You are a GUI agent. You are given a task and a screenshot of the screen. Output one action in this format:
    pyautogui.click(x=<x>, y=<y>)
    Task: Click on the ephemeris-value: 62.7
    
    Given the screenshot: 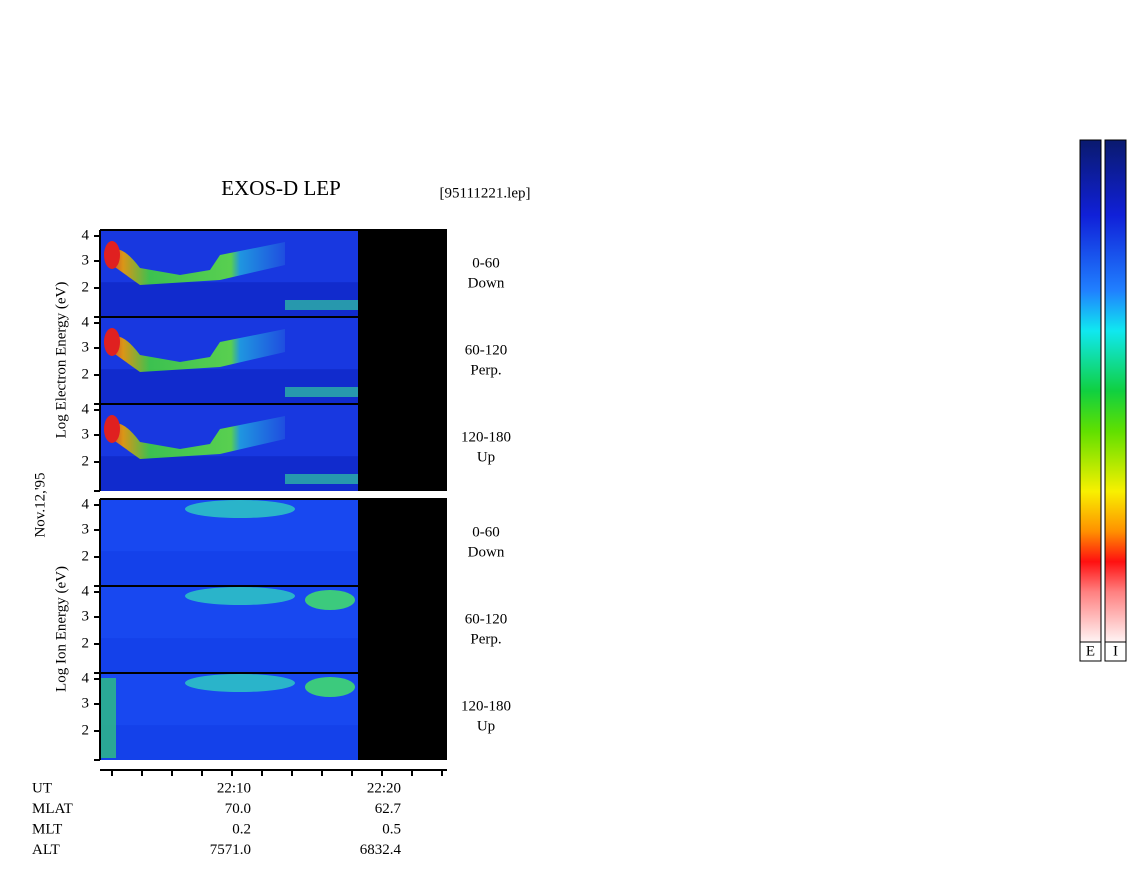 What is the action you would take?
    pyautogui.click(x=388, y=809)
    